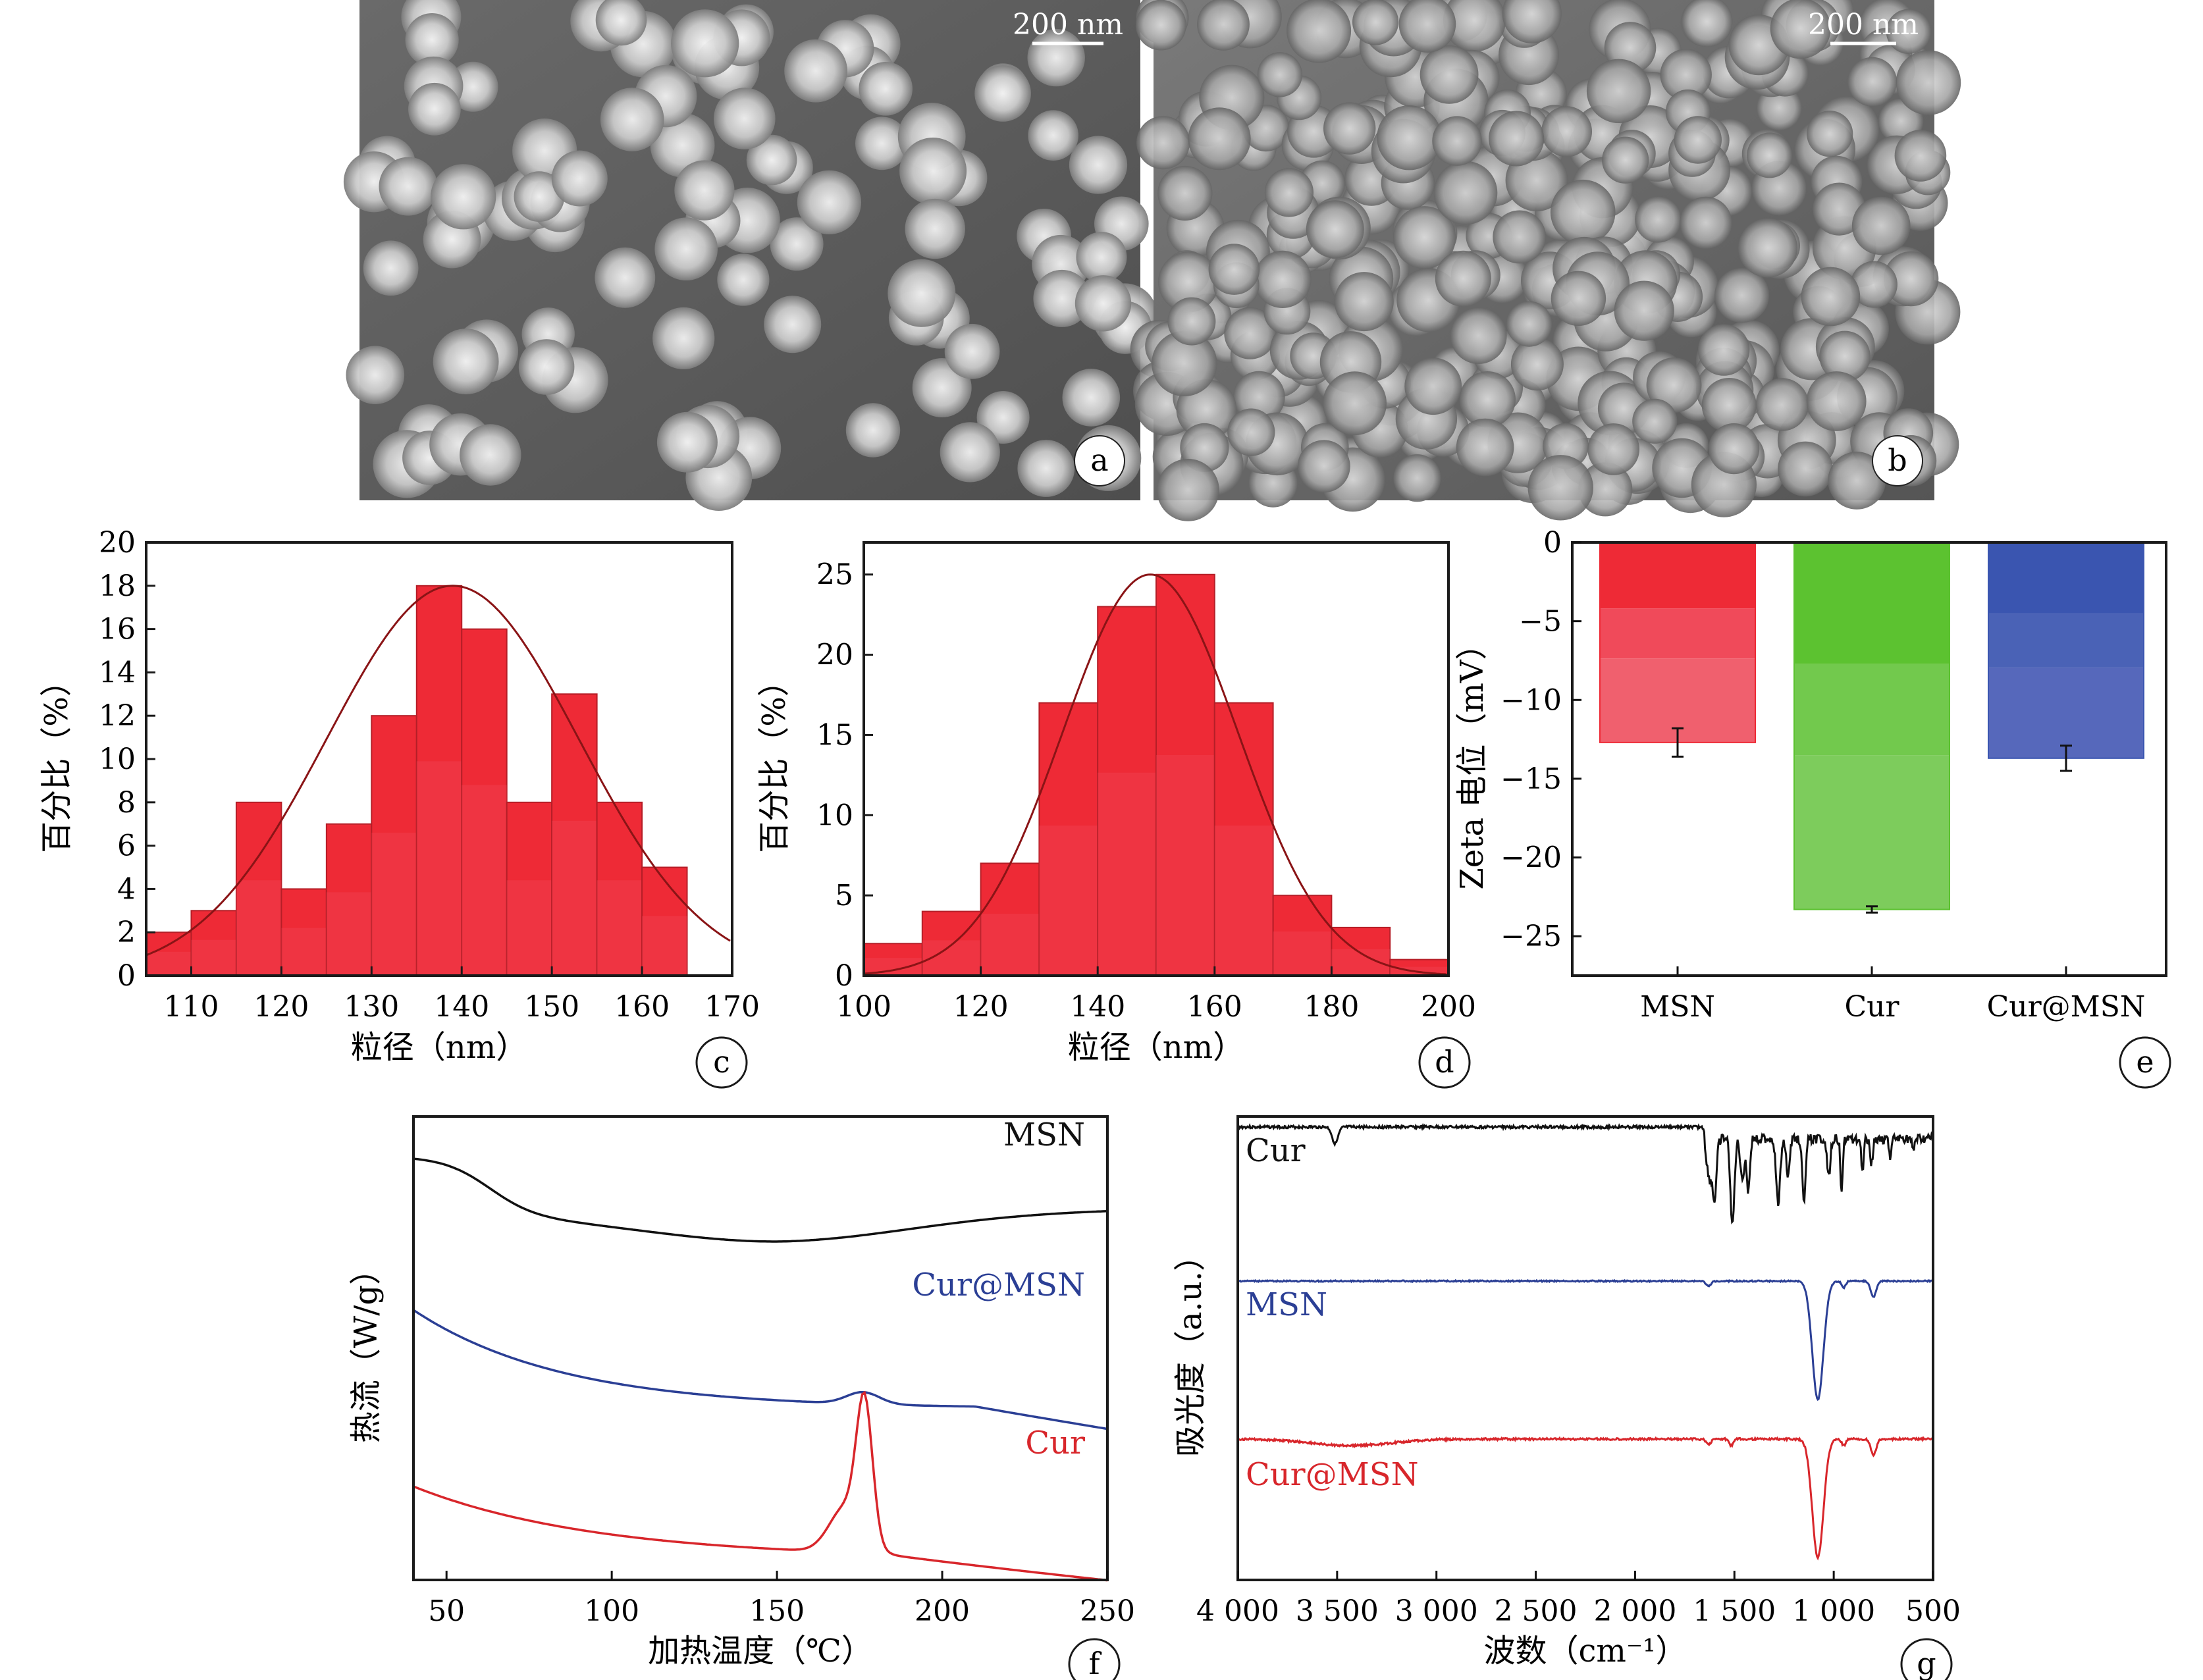 This screenshot has height=1680, width=2203. Describe the element at coordinates (1095, 1663) in the screenshot. I see `panel-label: f` at that location.